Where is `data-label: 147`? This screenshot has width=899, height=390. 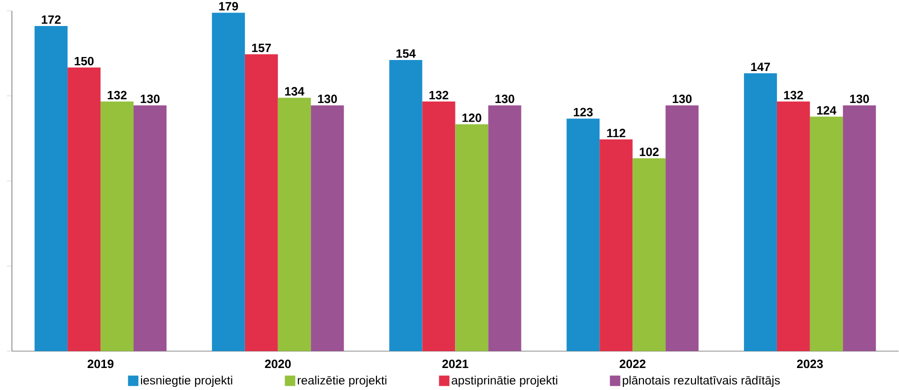 data-label: 147 is located at coordinates (760, 67).